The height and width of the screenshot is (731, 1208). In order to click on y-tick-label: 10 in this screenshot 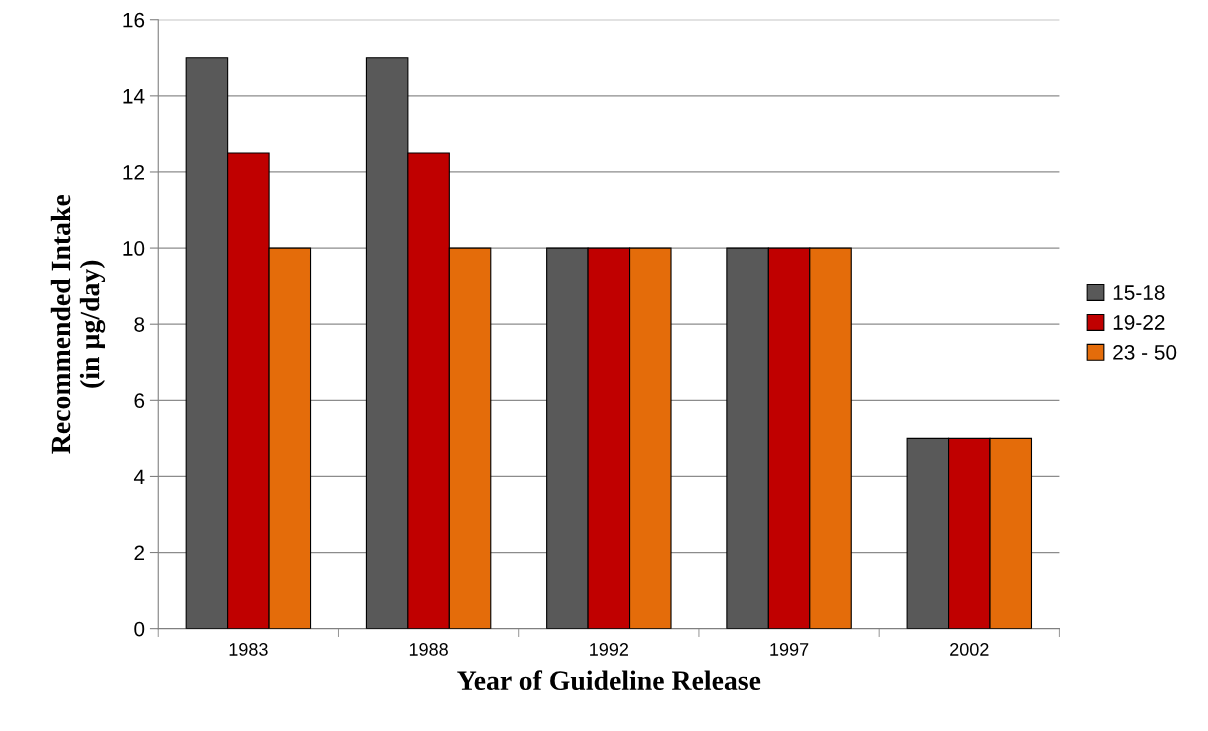, I will do `click(134, 248)`.